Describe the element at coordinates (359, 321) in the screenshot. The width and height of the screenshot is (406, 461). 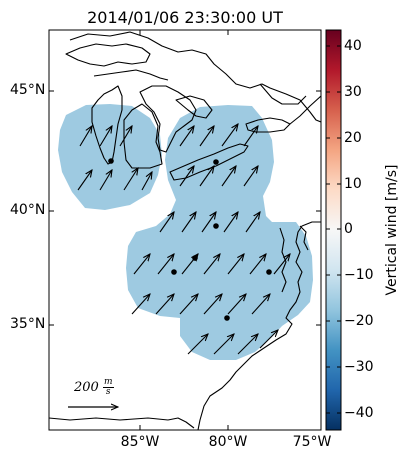
I see `colorbar-tick-label: −20` at that location.